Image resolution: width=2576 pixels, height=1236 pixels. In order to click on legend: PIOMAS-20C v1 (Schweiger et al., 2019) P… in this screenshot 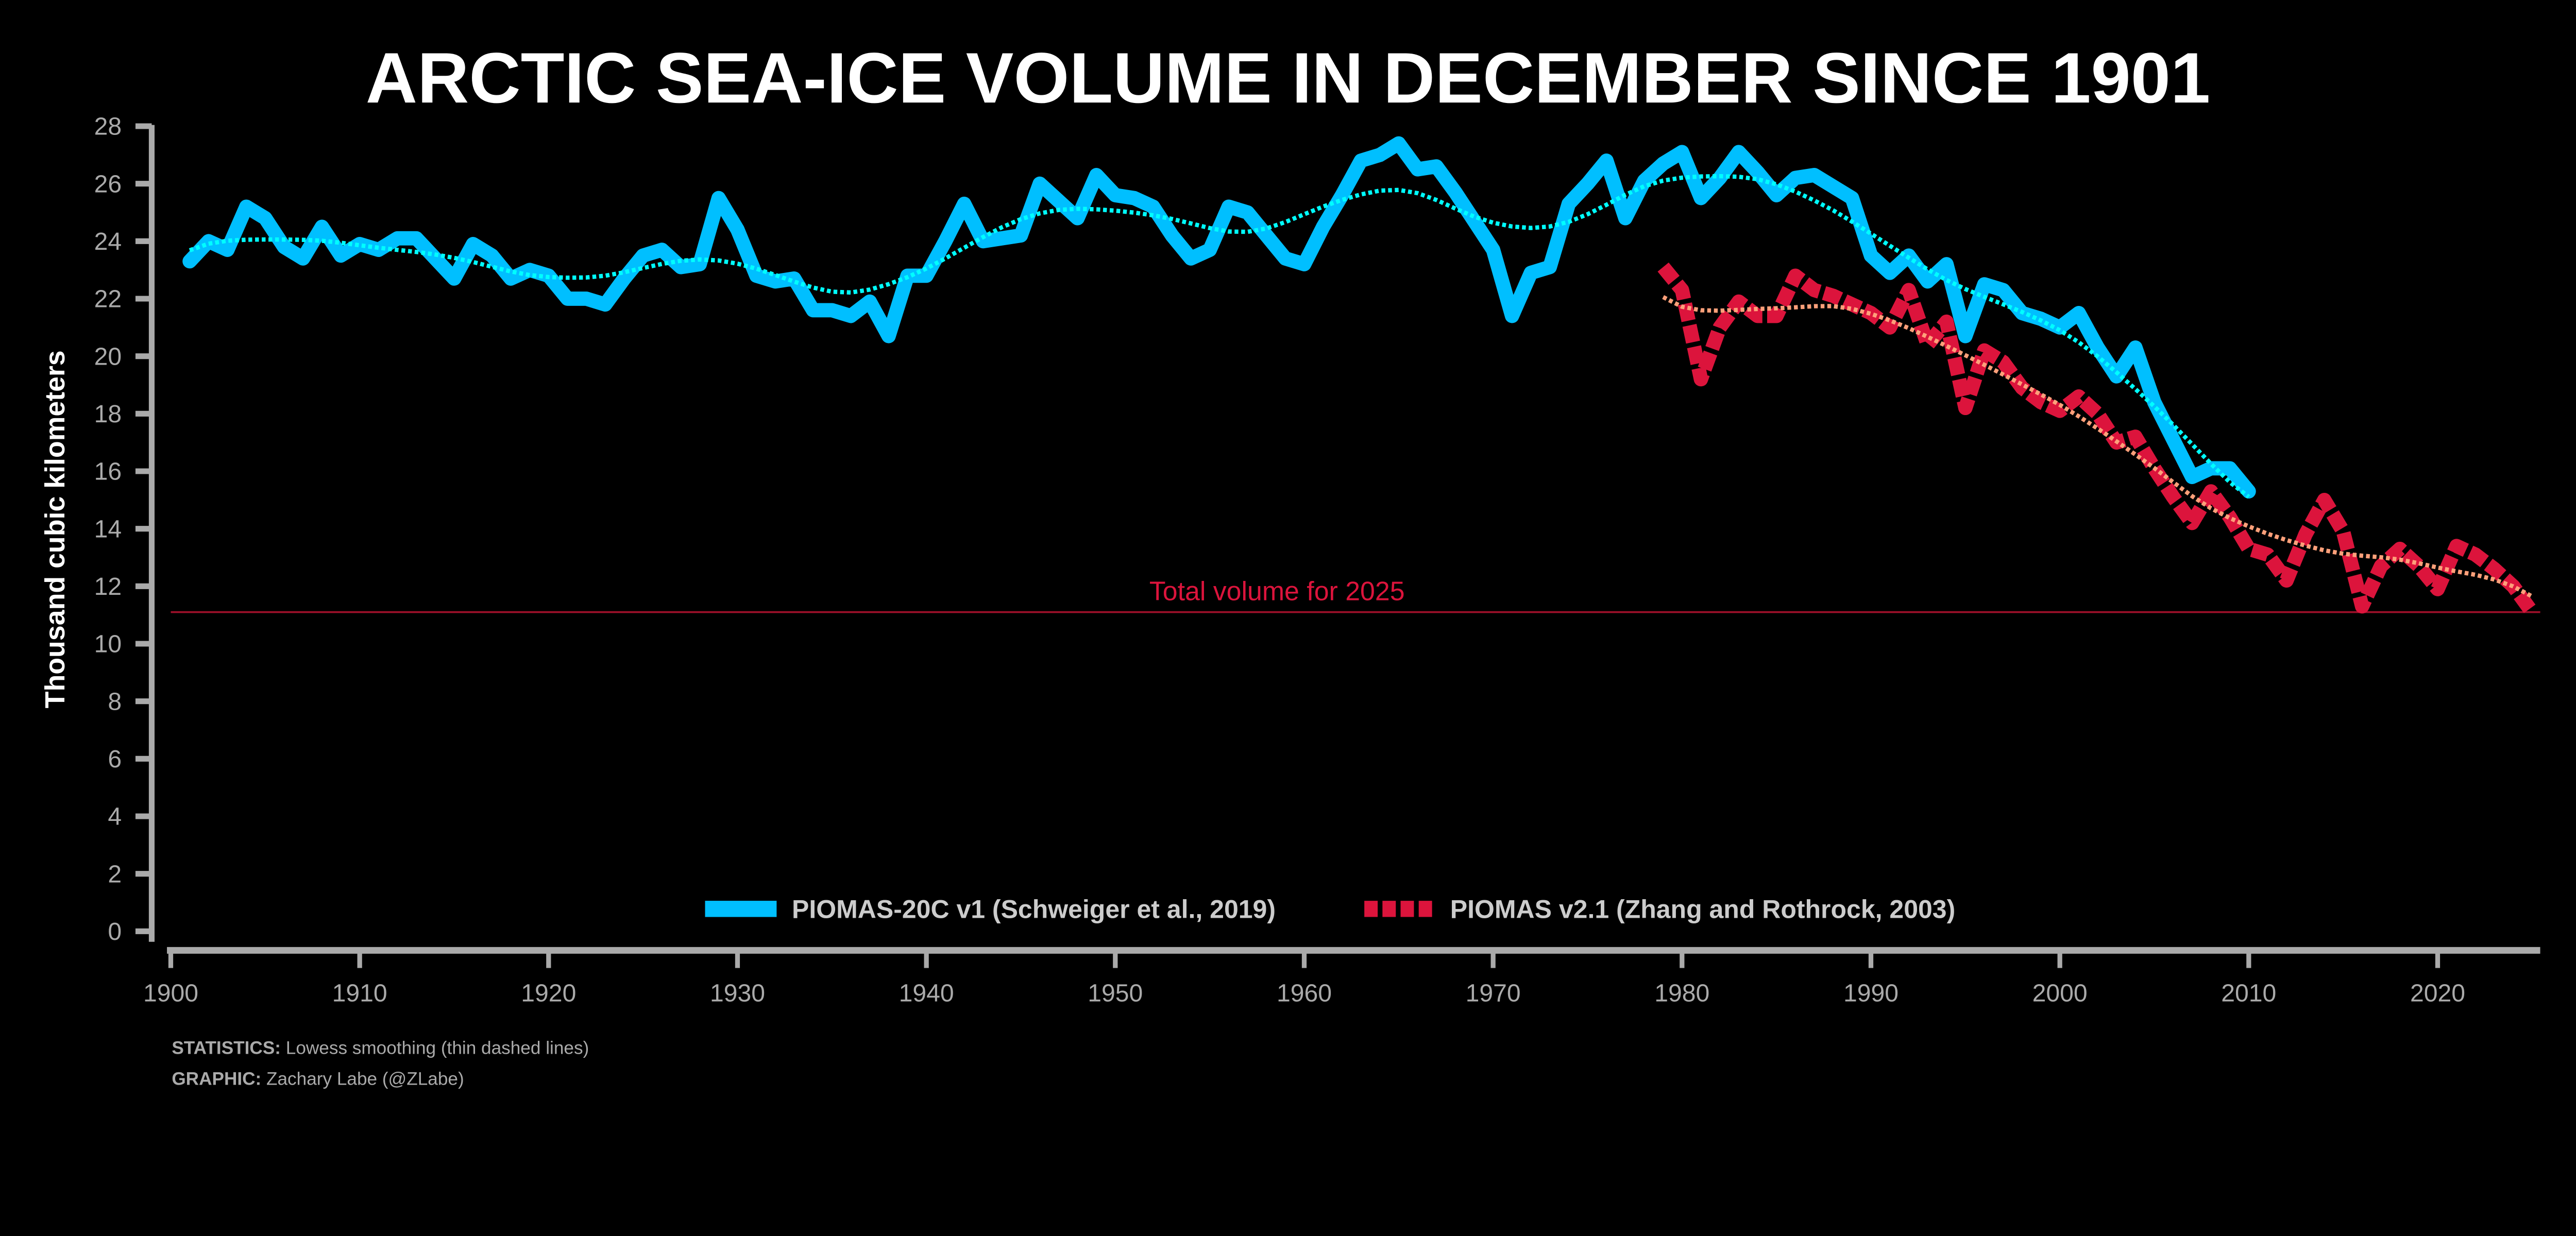, I will do `click(1330, 909)`.